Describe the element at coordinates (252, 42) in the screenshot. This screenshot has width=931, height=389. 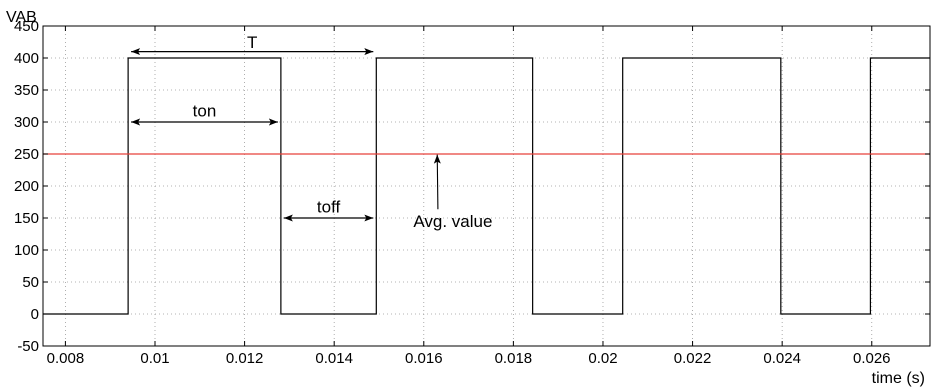
I see `annotation-label-t: T` at that location.